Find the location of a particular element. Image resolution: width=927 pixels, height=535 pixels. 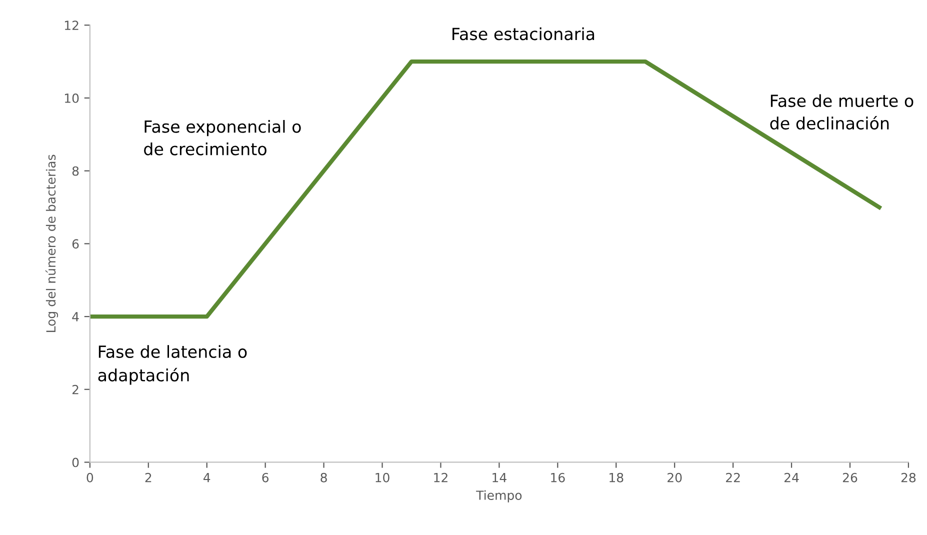

y-tick-label: 12 is located at coordinates (71, 25).